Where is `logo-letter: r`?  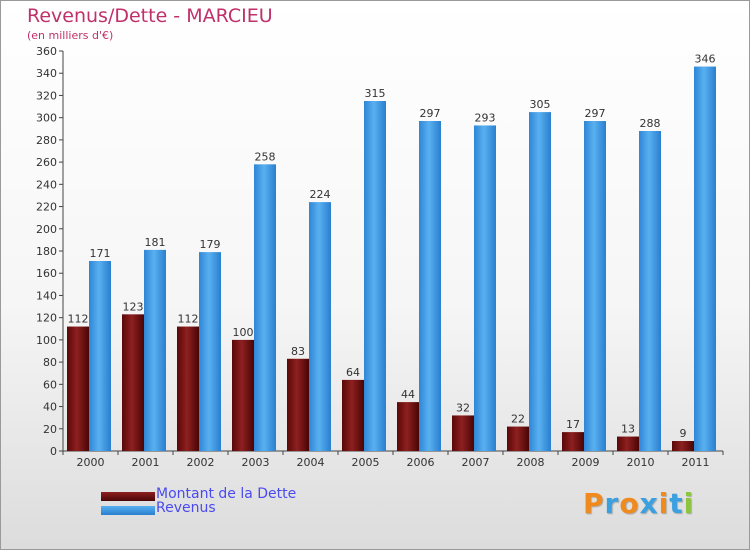
logo-letter: r is located at coordinates (612, 503).